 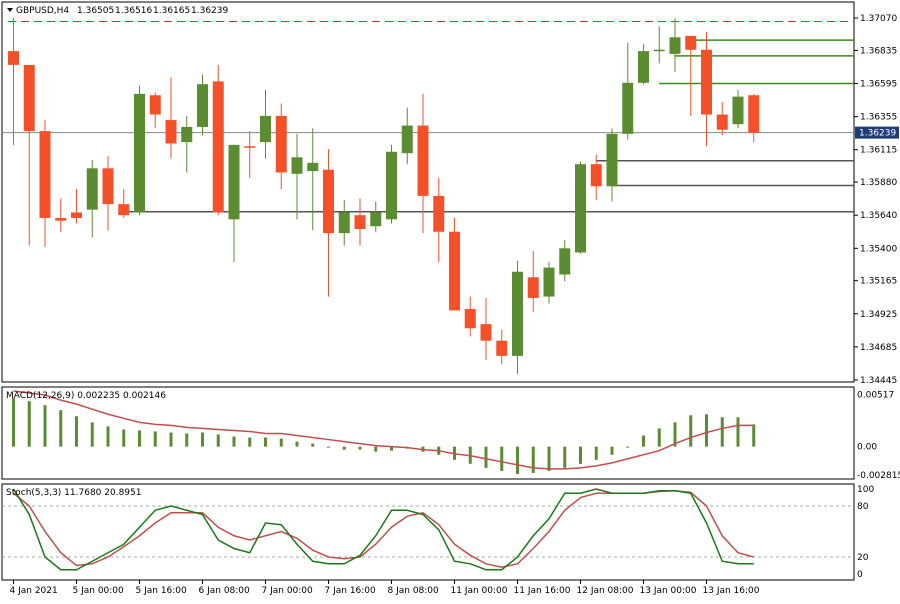 What do you see at coordinates (428, 433) in the screenshot?
I see `macd-pane-frame` at bounding box center [428, 433].